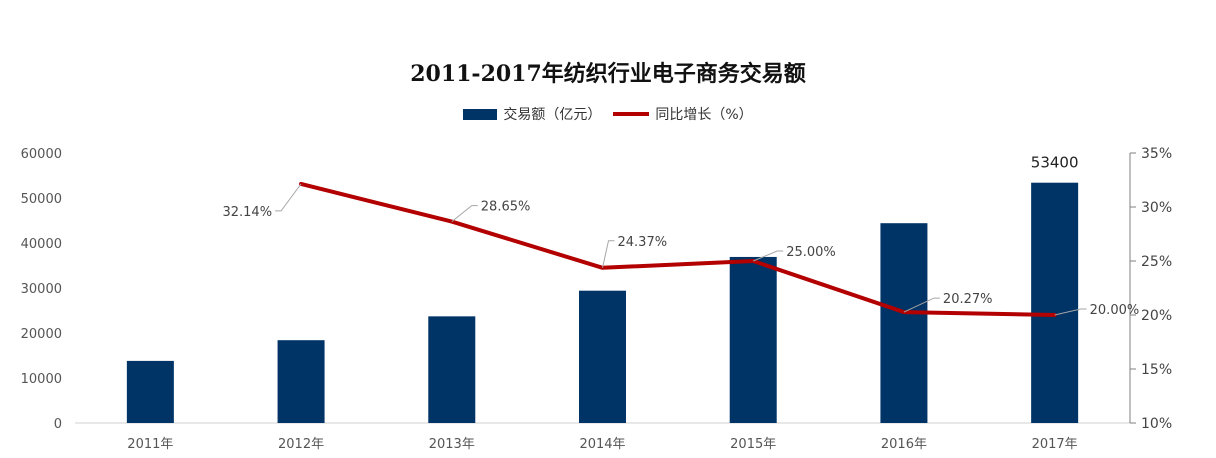  What do you see at coordinates (41, 289) in the screenshot?
I see `y-left-tick-label: 30000` at bounding box center [41, 289].